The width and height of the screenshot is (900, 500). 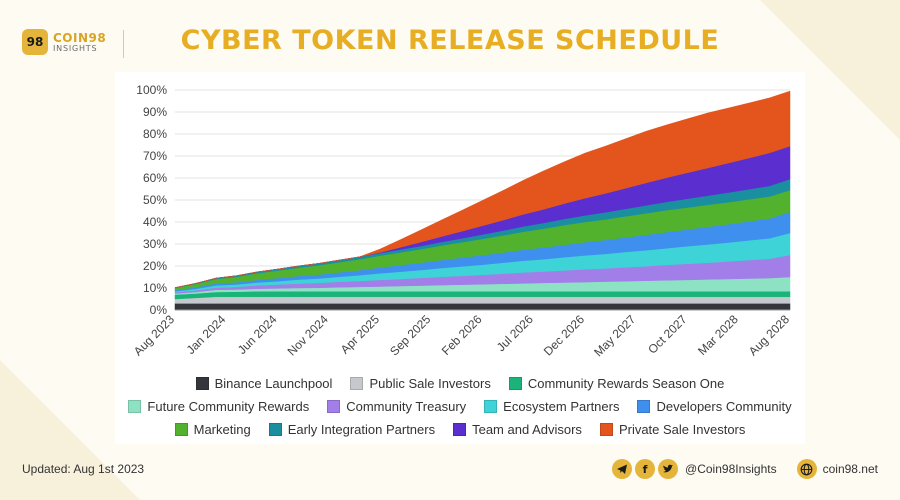 What do you see at coordinates (155, 266) in the screenshot?
I see `y-tick-label: 20%` at bounding box center [155, 266].